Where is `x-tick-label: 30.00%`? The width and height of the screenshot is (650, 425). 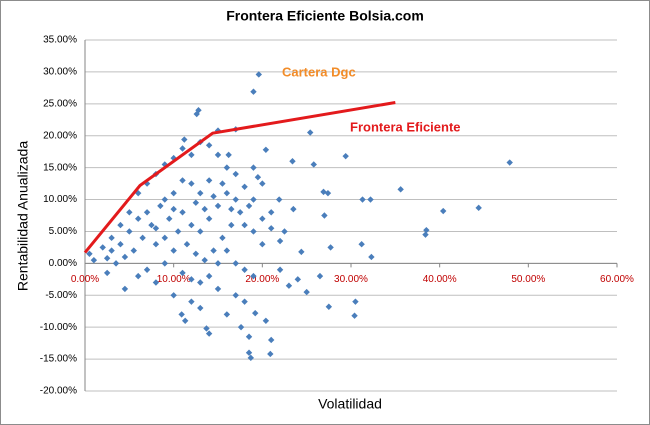 x-tick-label: 30.00% is located at coordinates (351, 279).